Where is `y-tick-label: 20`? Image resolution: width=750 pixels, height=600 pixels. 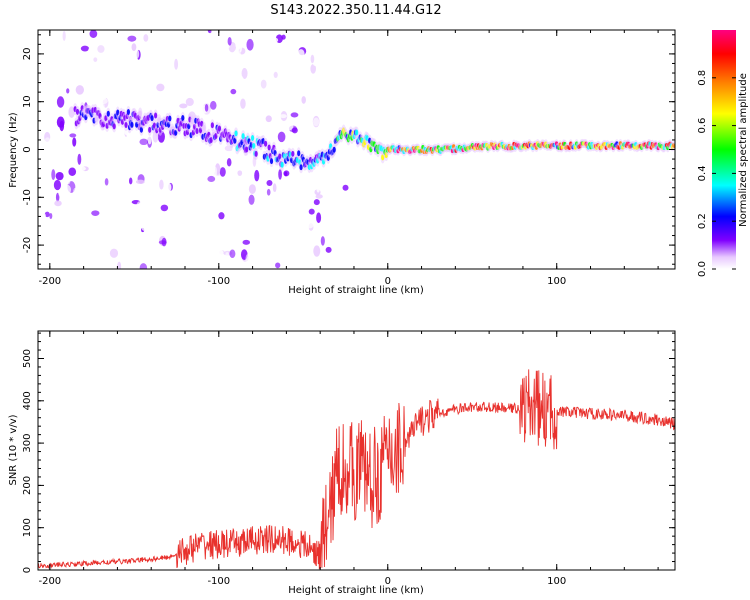 y-tick-label: 20 is located at coordinates (27, 54).